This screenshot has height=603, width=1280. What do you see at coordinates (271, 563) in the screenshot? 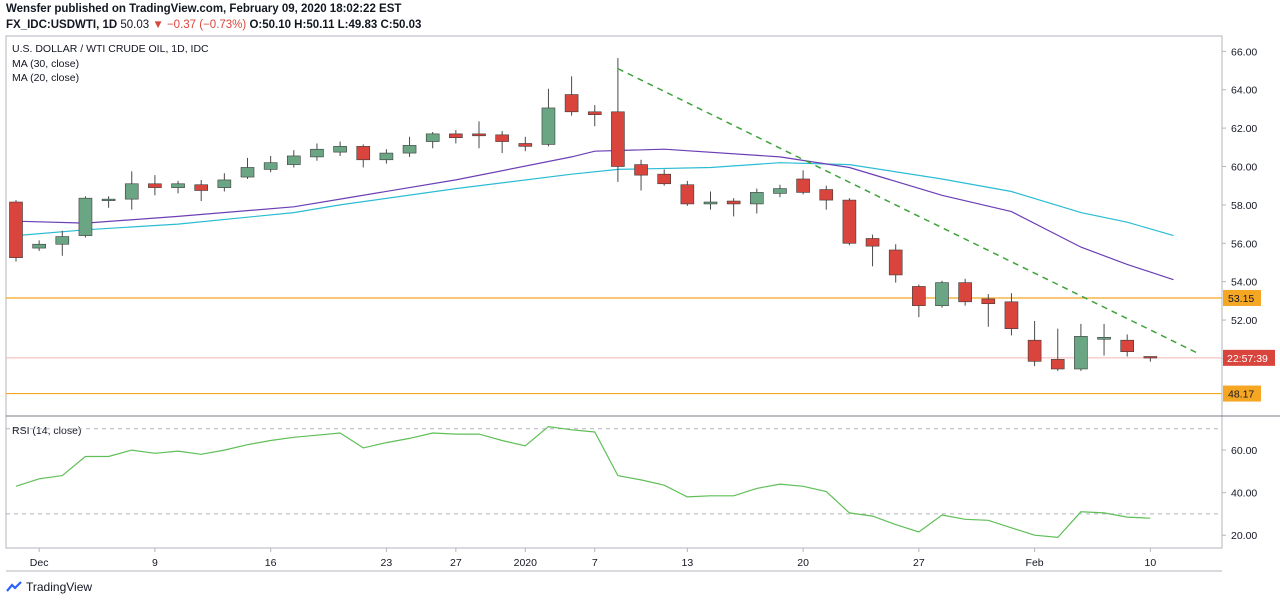
I see `time-tick-label: 16` at bounding box center [271, 563].